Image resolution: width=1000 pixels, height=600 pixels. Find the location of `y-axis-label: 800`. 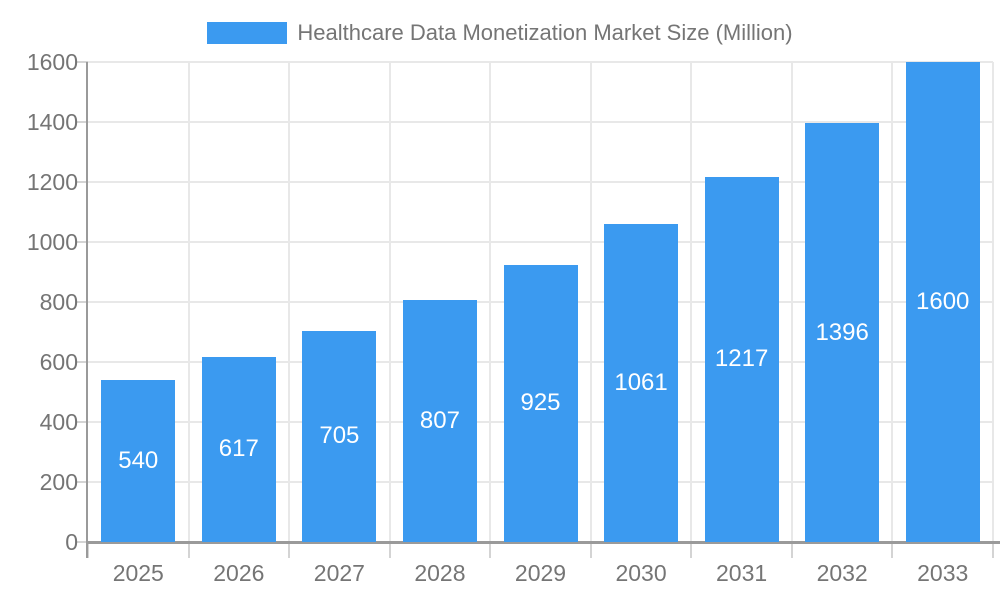

y-axis-label: 800 is located at coordinates (58, 302).